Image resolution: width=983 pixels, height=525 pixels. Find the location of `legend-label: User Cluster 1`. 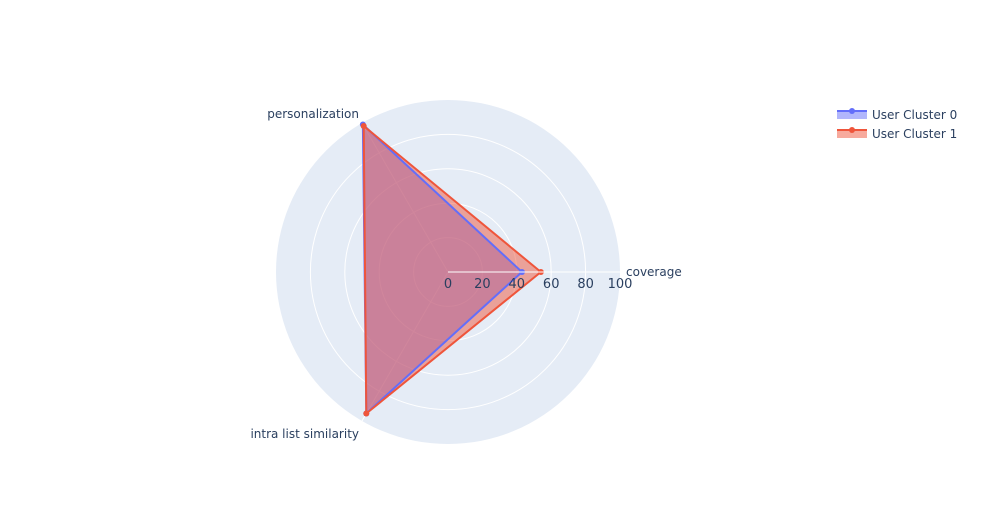

legend-label: User Cluster 1 is located at coordinates (914, 134).